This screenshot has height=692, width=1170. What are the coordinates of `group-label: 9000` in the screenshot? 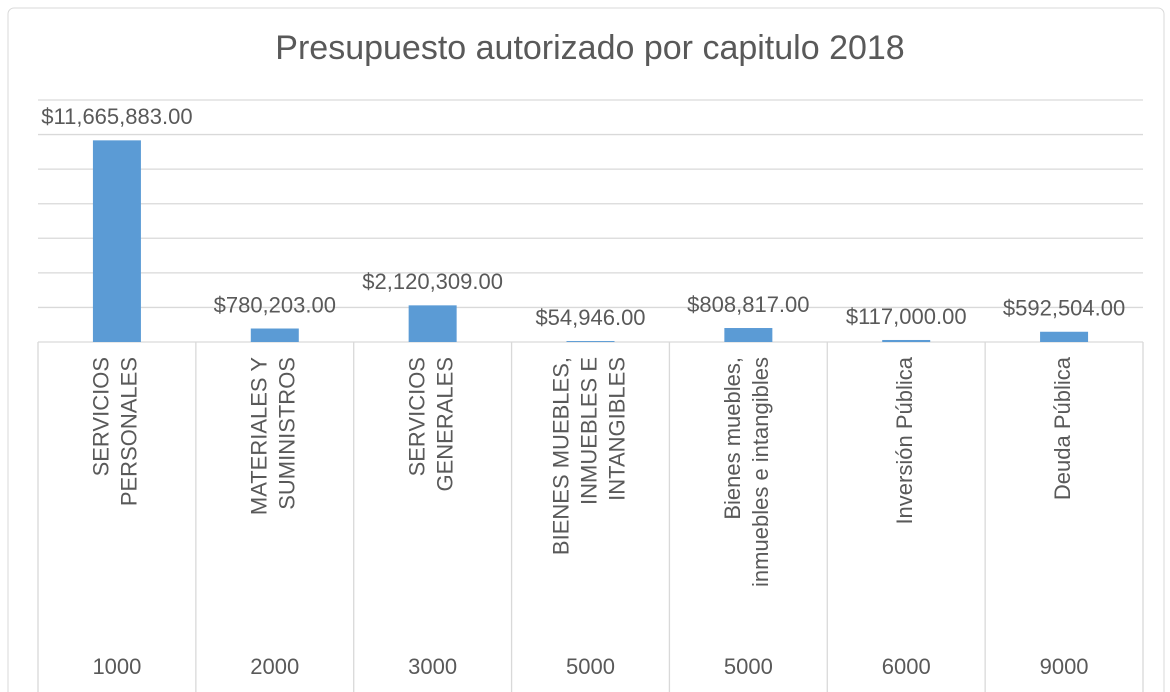 It's located at (1064, 666).